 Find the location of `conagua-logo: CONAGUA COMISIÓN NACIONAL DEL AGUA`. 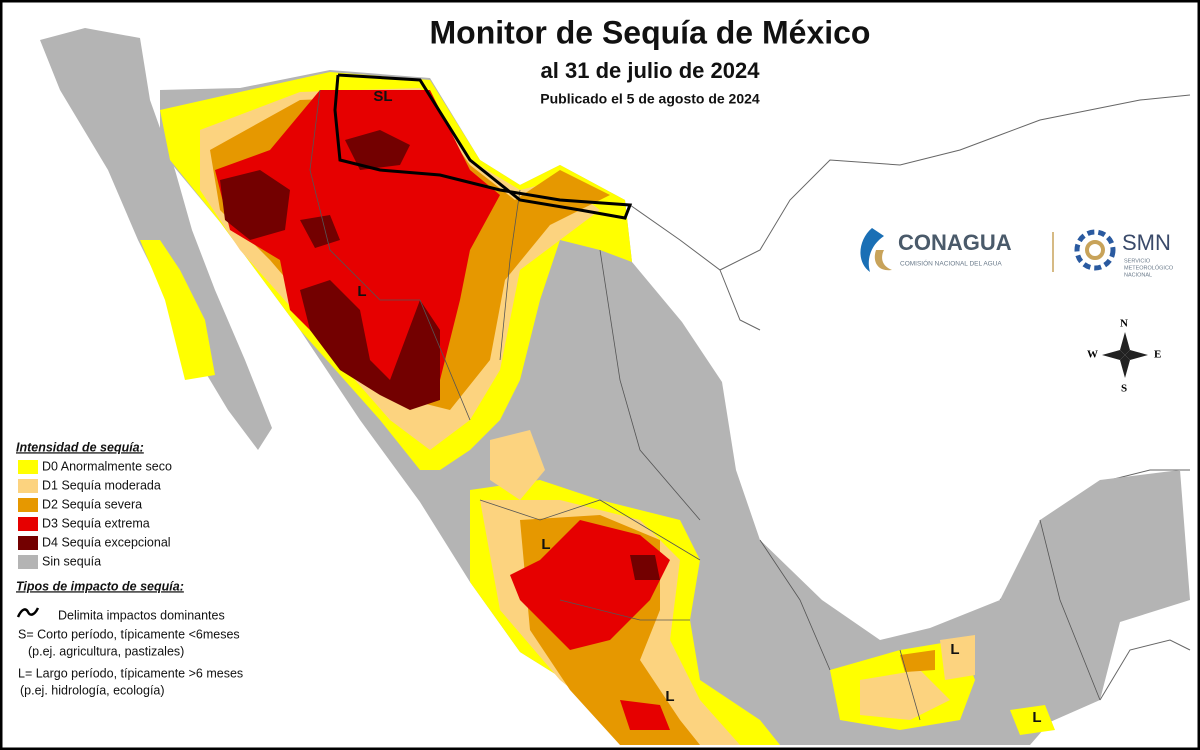

conagua-logo: CONAGUA COMISIÓN NACIONAL DEL AGUA is located at coordinates (957, 250).